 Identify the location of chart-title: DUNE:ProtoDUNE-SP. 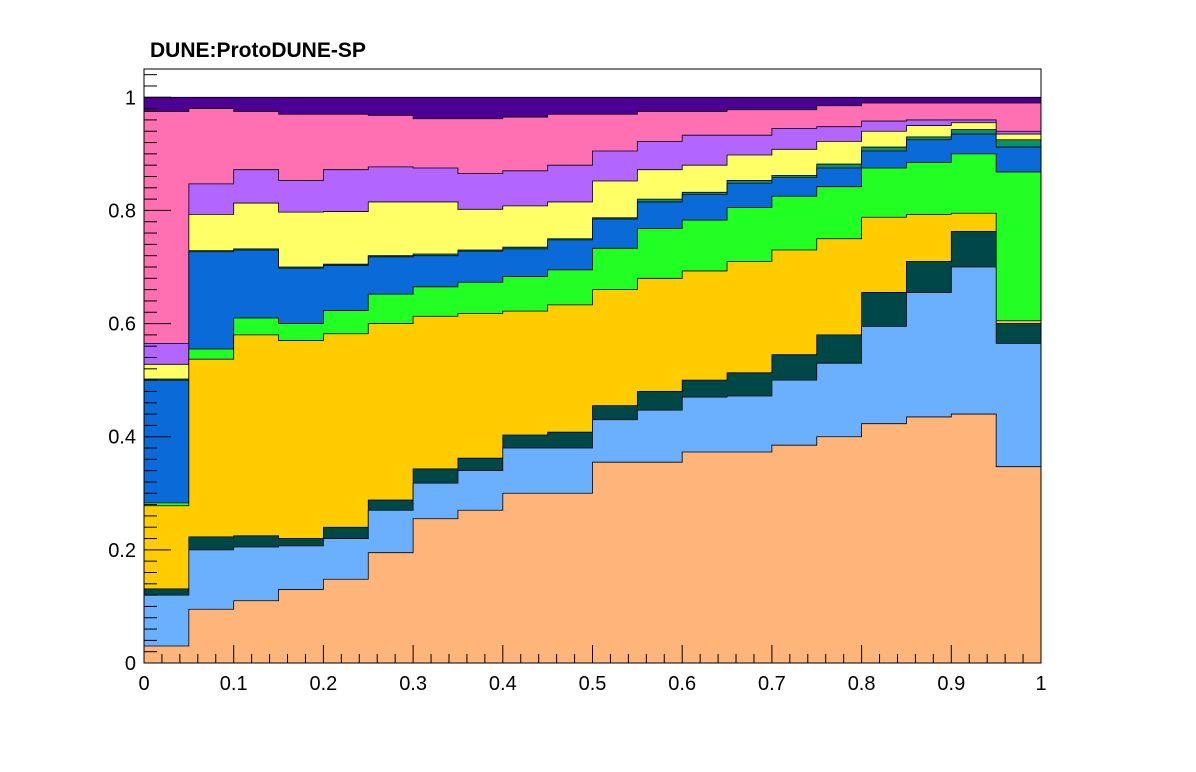
(258, 50).